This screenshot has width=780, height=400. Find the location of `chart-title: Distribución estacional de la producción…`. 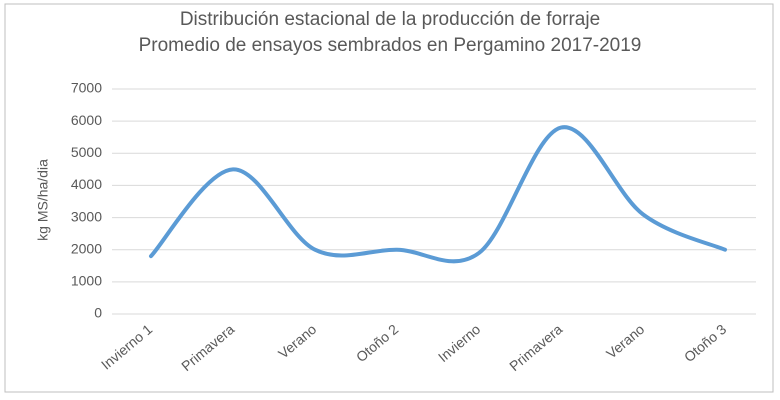

chart-title: Distribución estacional de la producción… is located at coordinates (390, 19).